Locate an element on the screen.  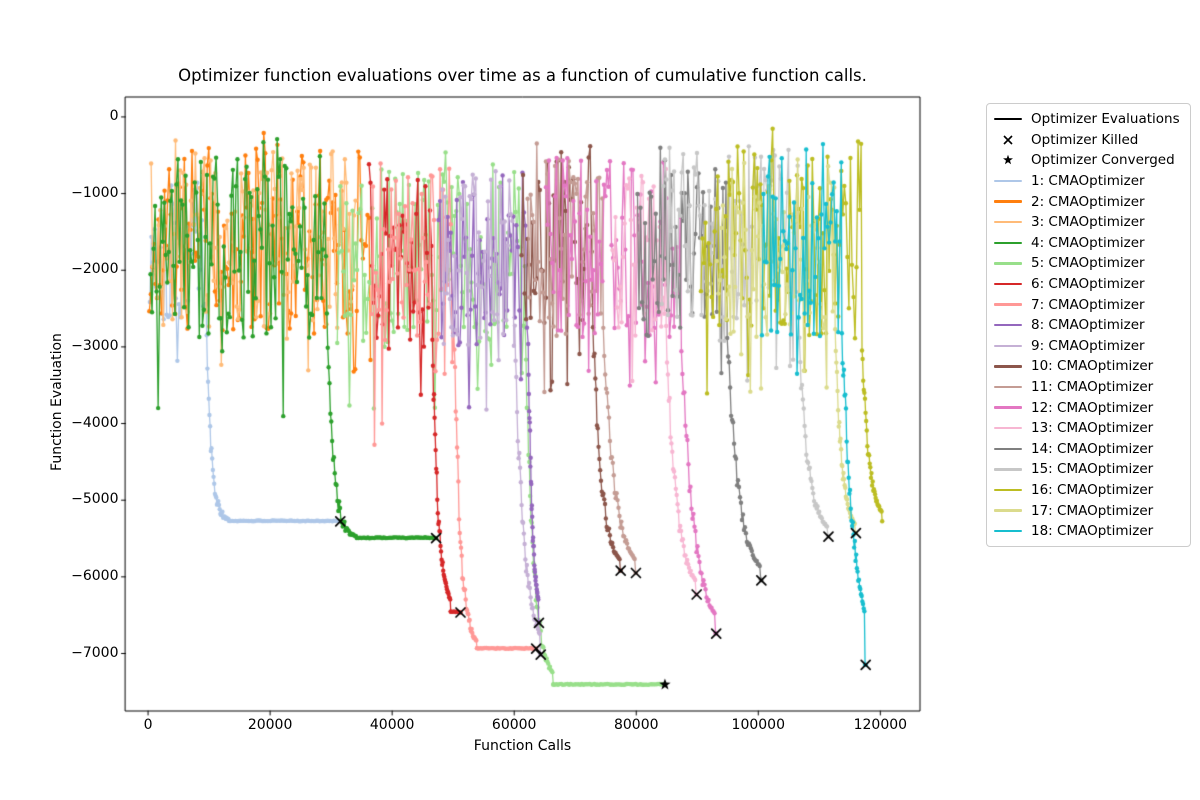
x-tick-label-100000: 100000 is located at coordinates (758, 725).